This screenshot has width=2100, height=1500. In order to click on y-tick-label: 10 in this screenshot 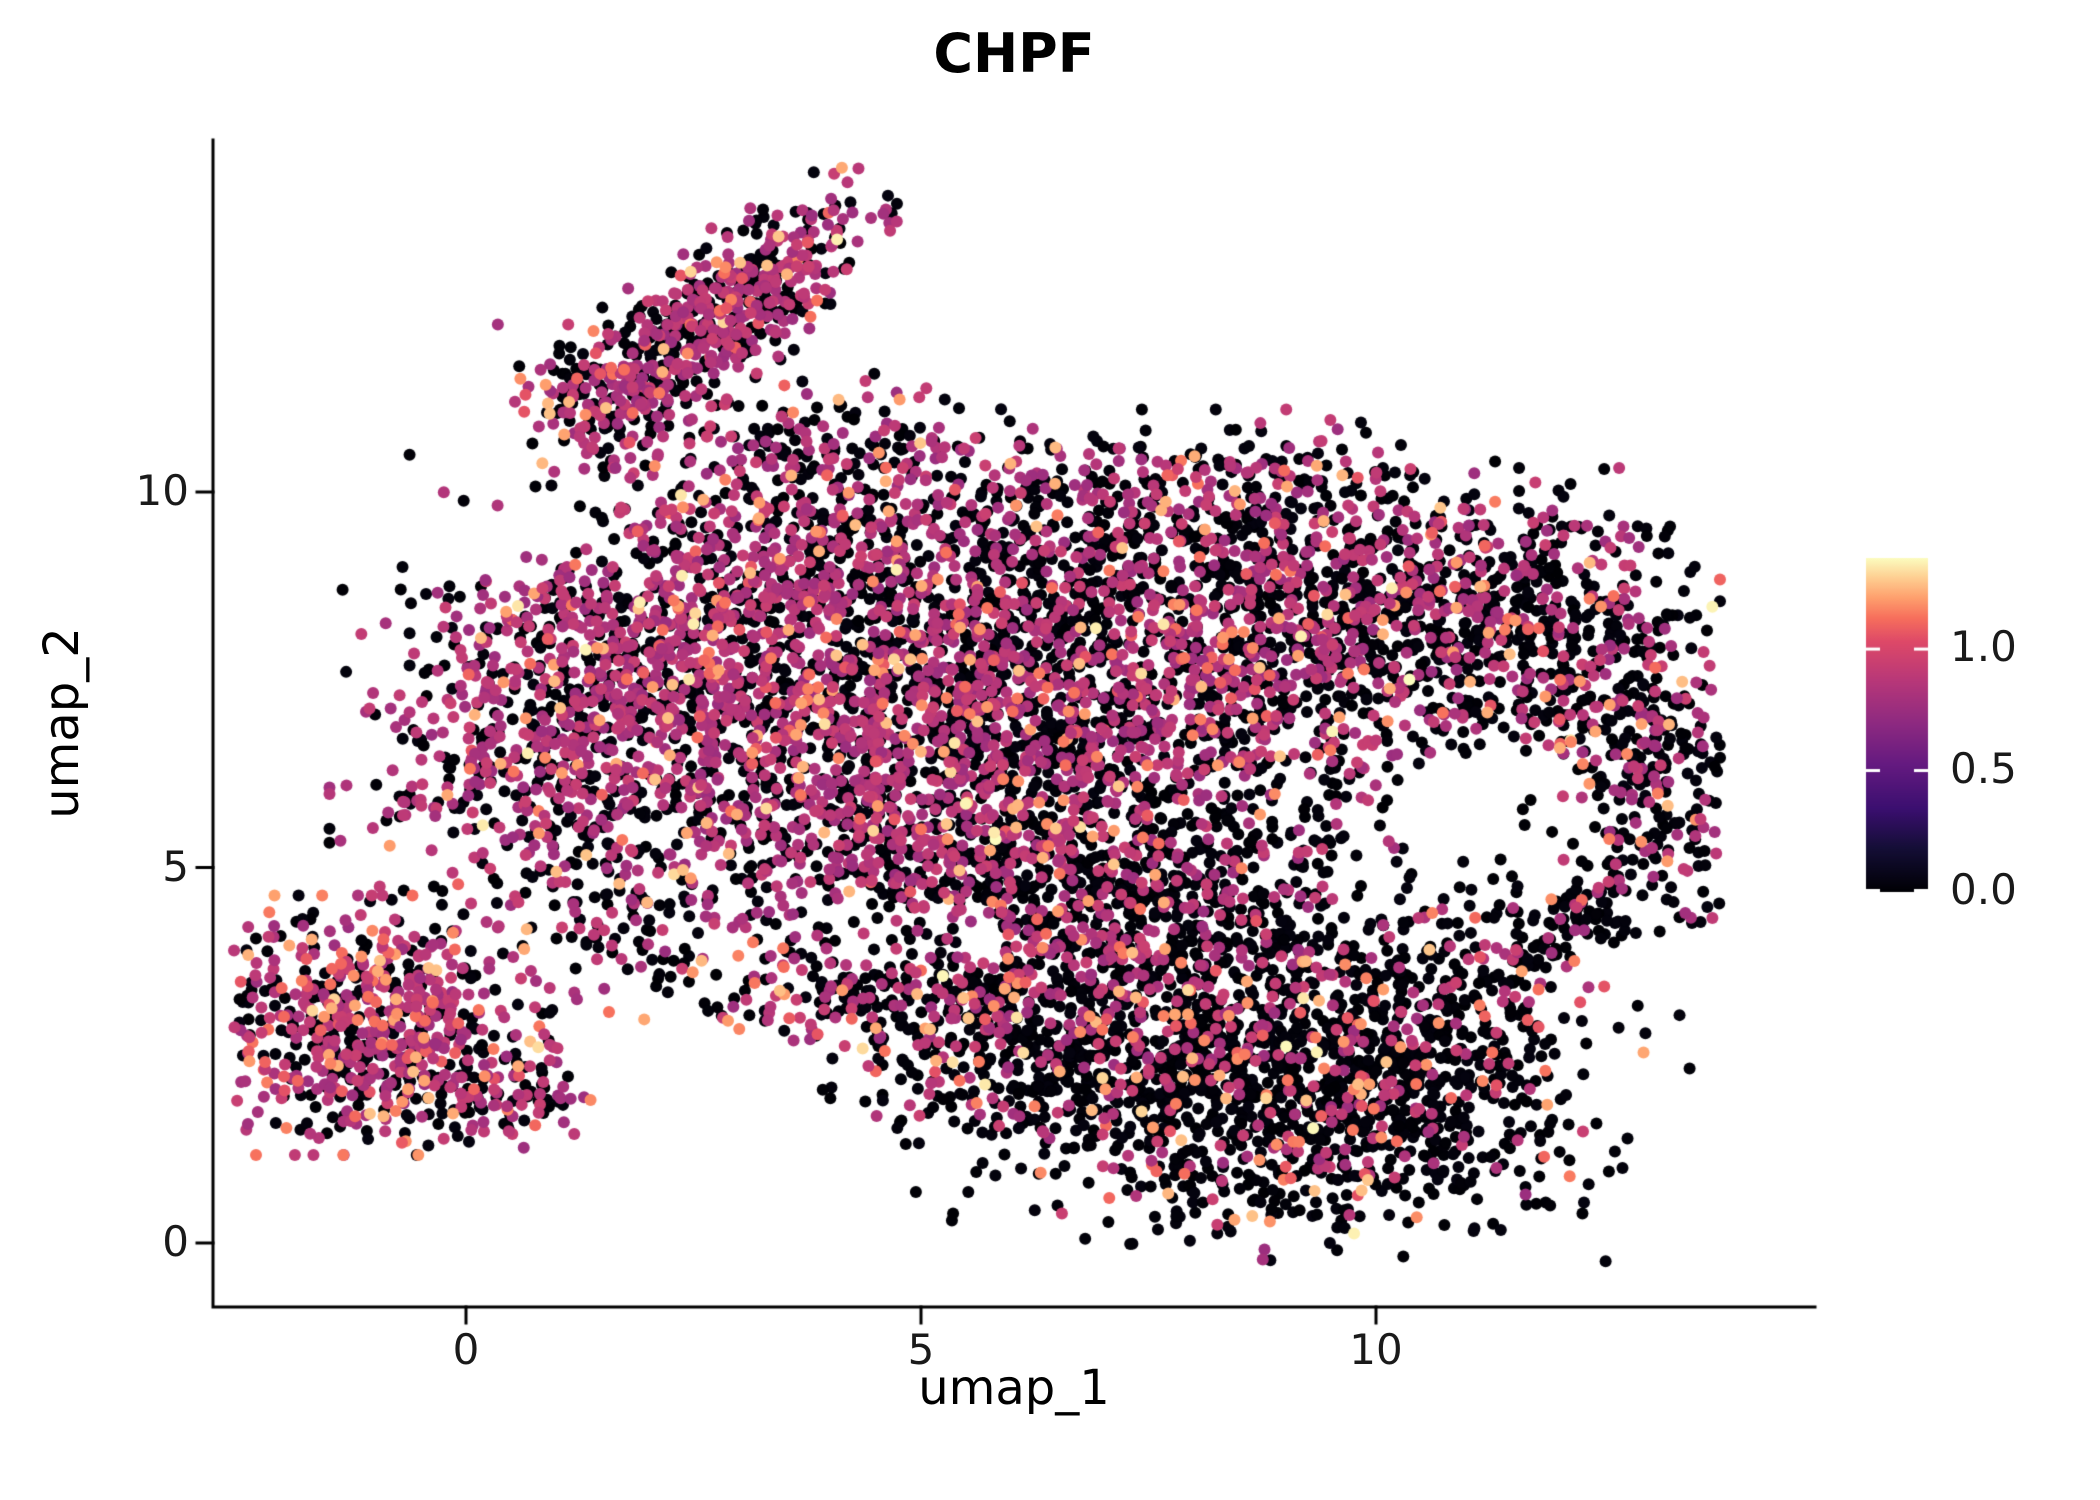, I will do `click(162, 490)`.